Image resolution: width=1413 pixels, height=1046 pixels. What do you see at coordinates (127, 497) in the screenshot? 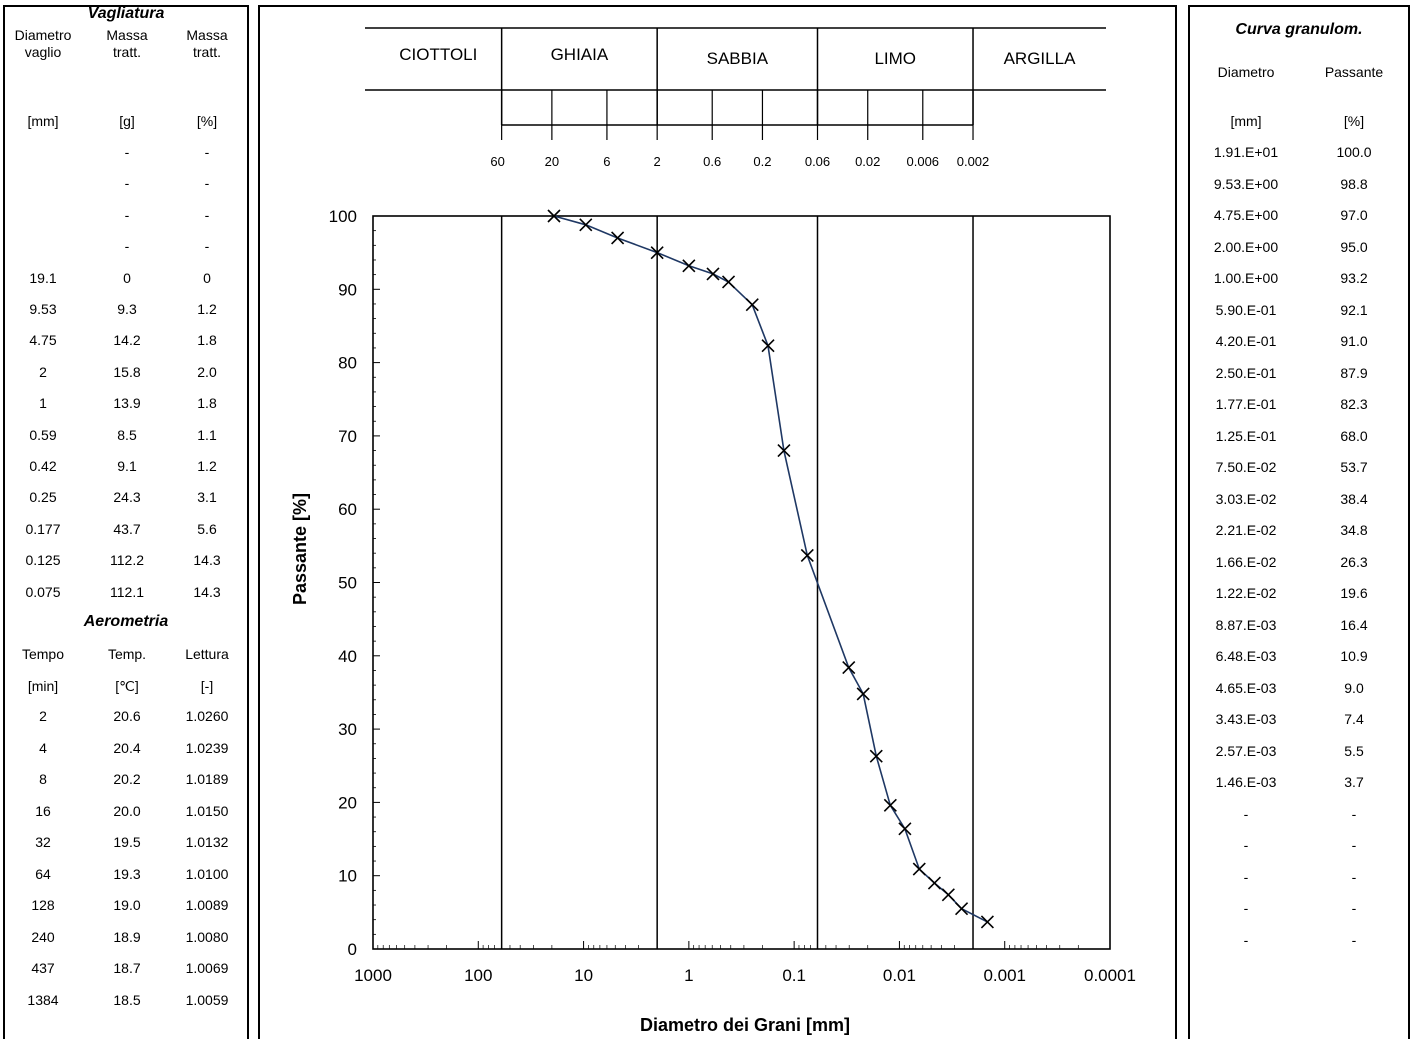
I see `sieve-cell: 24.3` at bounding box center [127, 497].